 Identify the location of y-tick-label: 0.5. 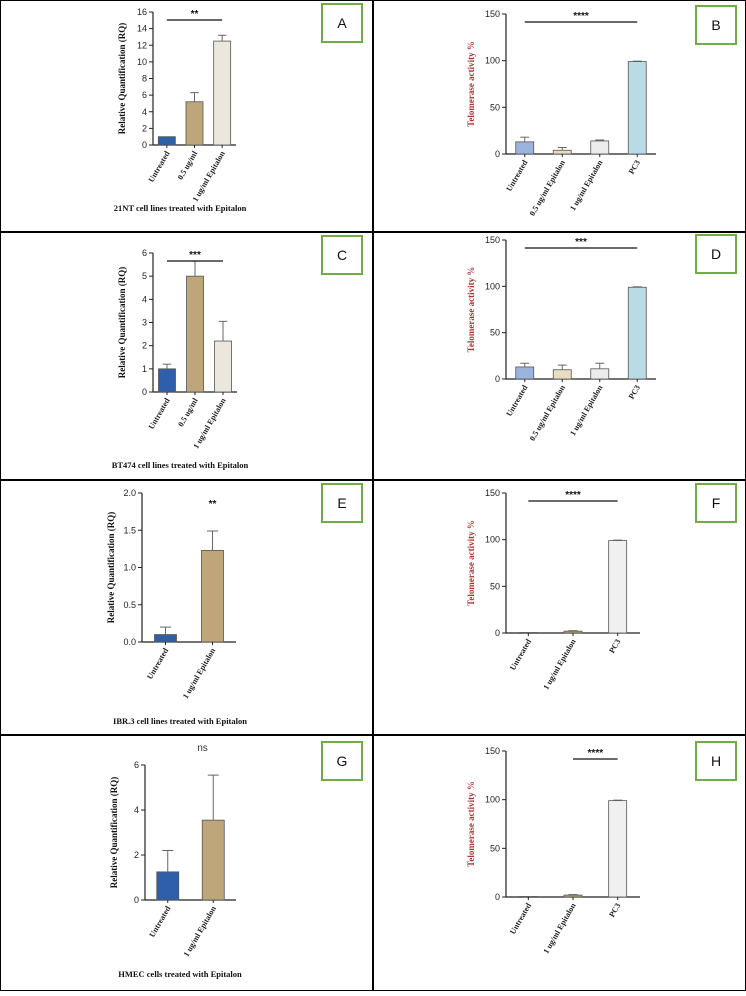
(129, 605).